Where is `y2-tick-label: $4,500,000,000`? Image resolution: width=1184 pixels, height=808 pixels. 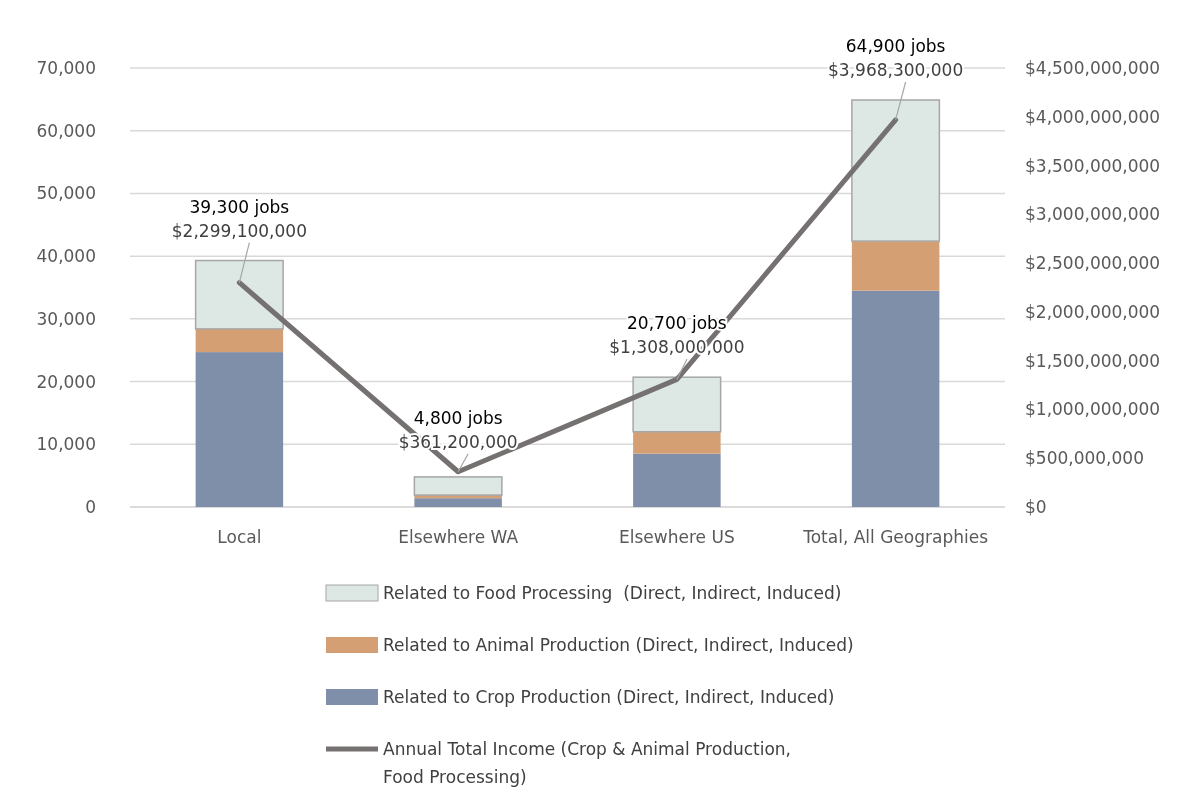
y2-tick-label: $4,500,000,000 is located at coordinates (1093, 67).